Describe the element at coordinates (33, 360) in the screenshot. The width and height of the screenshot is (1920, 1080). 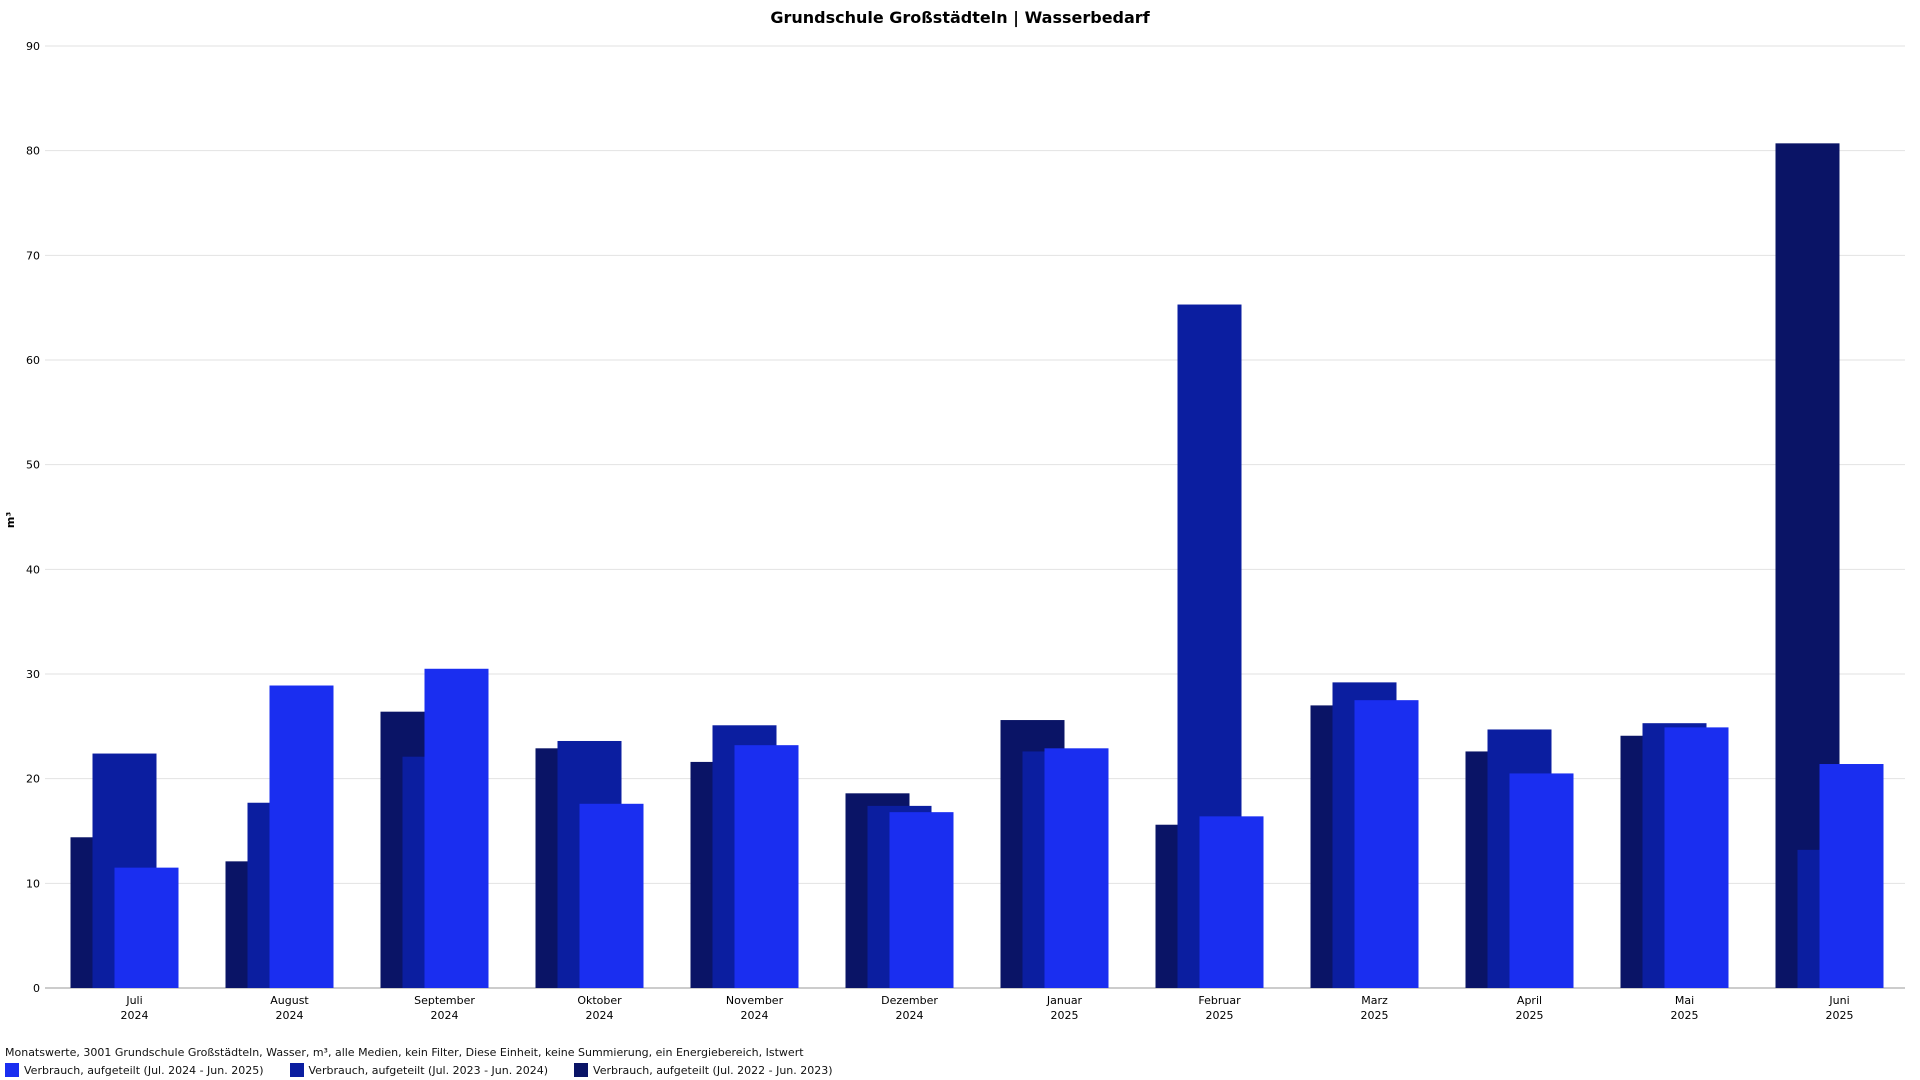
I see `y-tick-label: 60` at that location.